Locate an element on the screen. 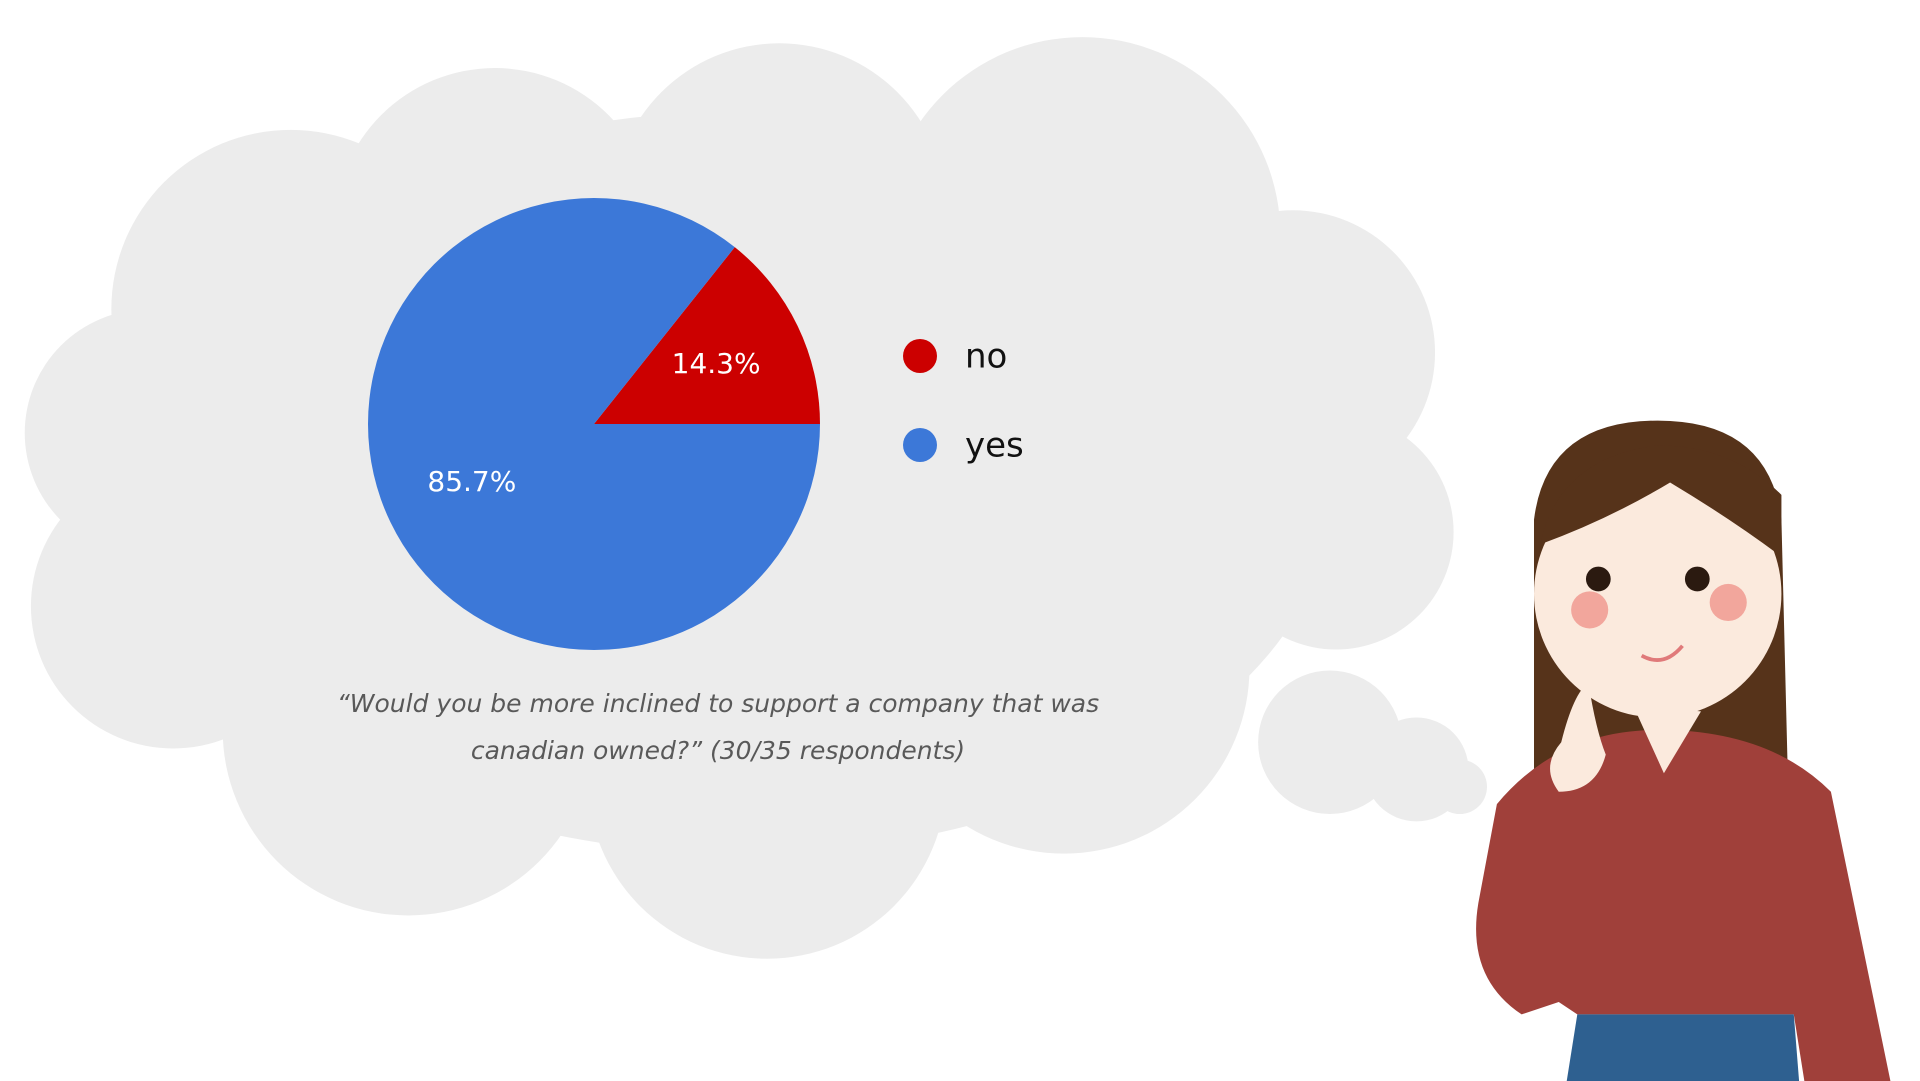  value-label: 14.3% is located at coordinates (716, 363).